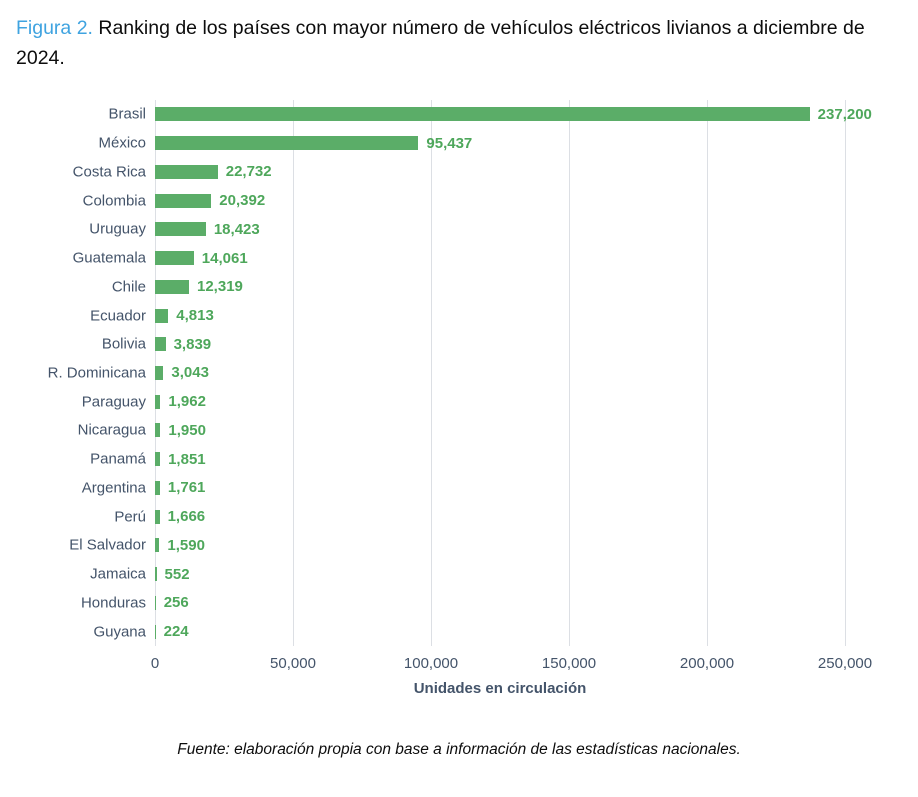  Describe the element at coordinates (122, 143) in the screenshot. I see `category-label: México` at that location.